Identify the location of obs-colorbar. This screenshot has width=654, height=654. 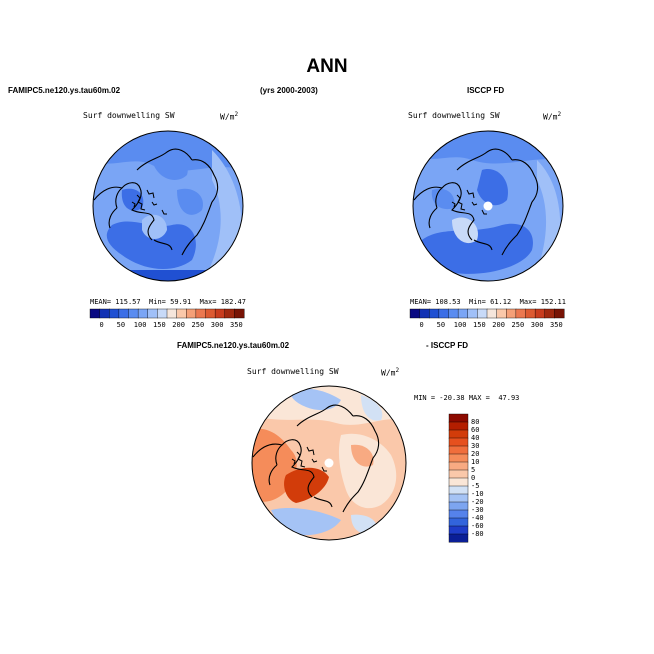
(487, 313).